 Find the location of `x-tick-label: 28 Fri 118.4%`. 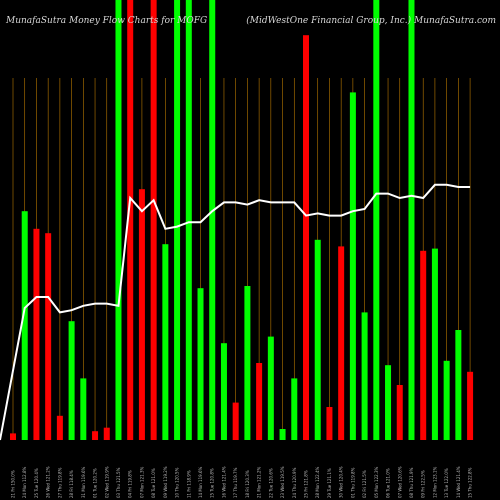

x-tick-label: 28 Fri 118.4% is located at coordinates (71, 484).